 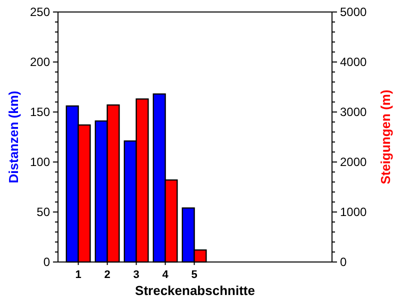 I want to click on y-tick-label: 50, so click(x=43, y=212).